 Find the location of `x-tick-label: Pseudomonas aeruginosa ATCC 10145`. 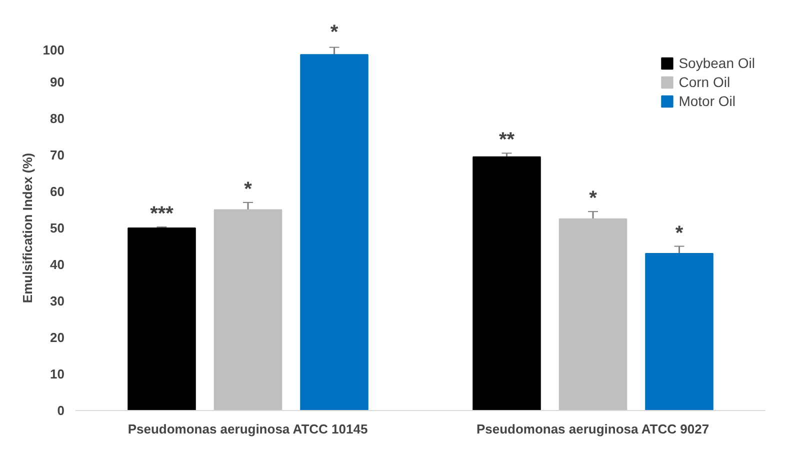

x-tick-label: Pseudomonas aeruginosa ATCC 10145 is located at coordinates (248, 429).